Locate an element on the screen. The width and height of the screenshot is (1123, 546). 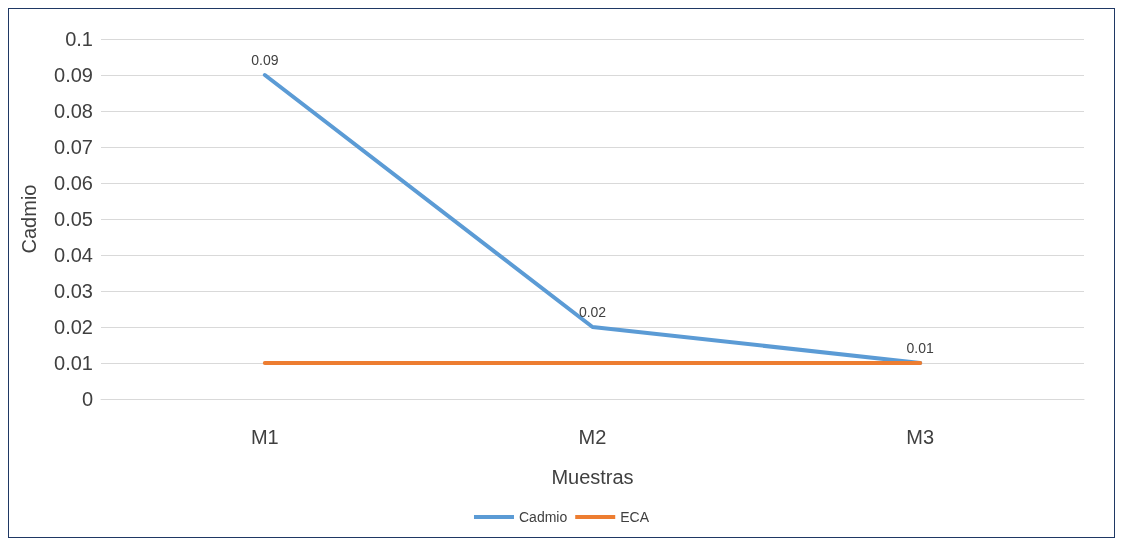
x-axis-title: Muestras is located at coordinates (592, 477).